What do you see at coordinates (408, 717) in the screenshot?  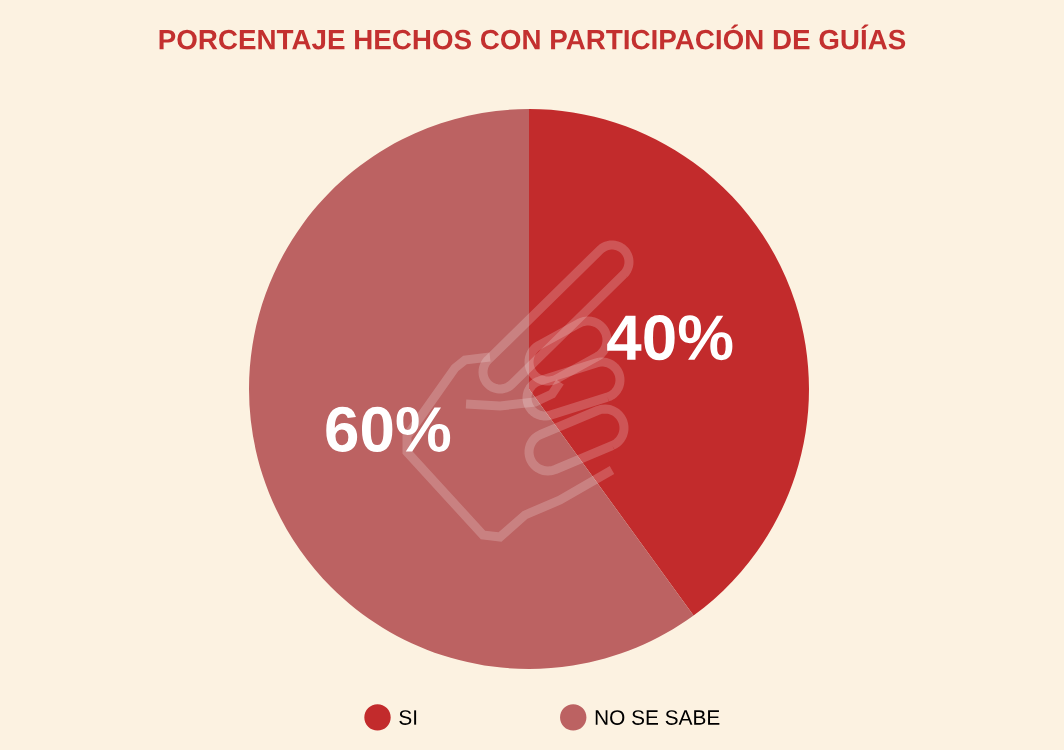 I see `legend-label: SI` at bounding box center [408, 717].